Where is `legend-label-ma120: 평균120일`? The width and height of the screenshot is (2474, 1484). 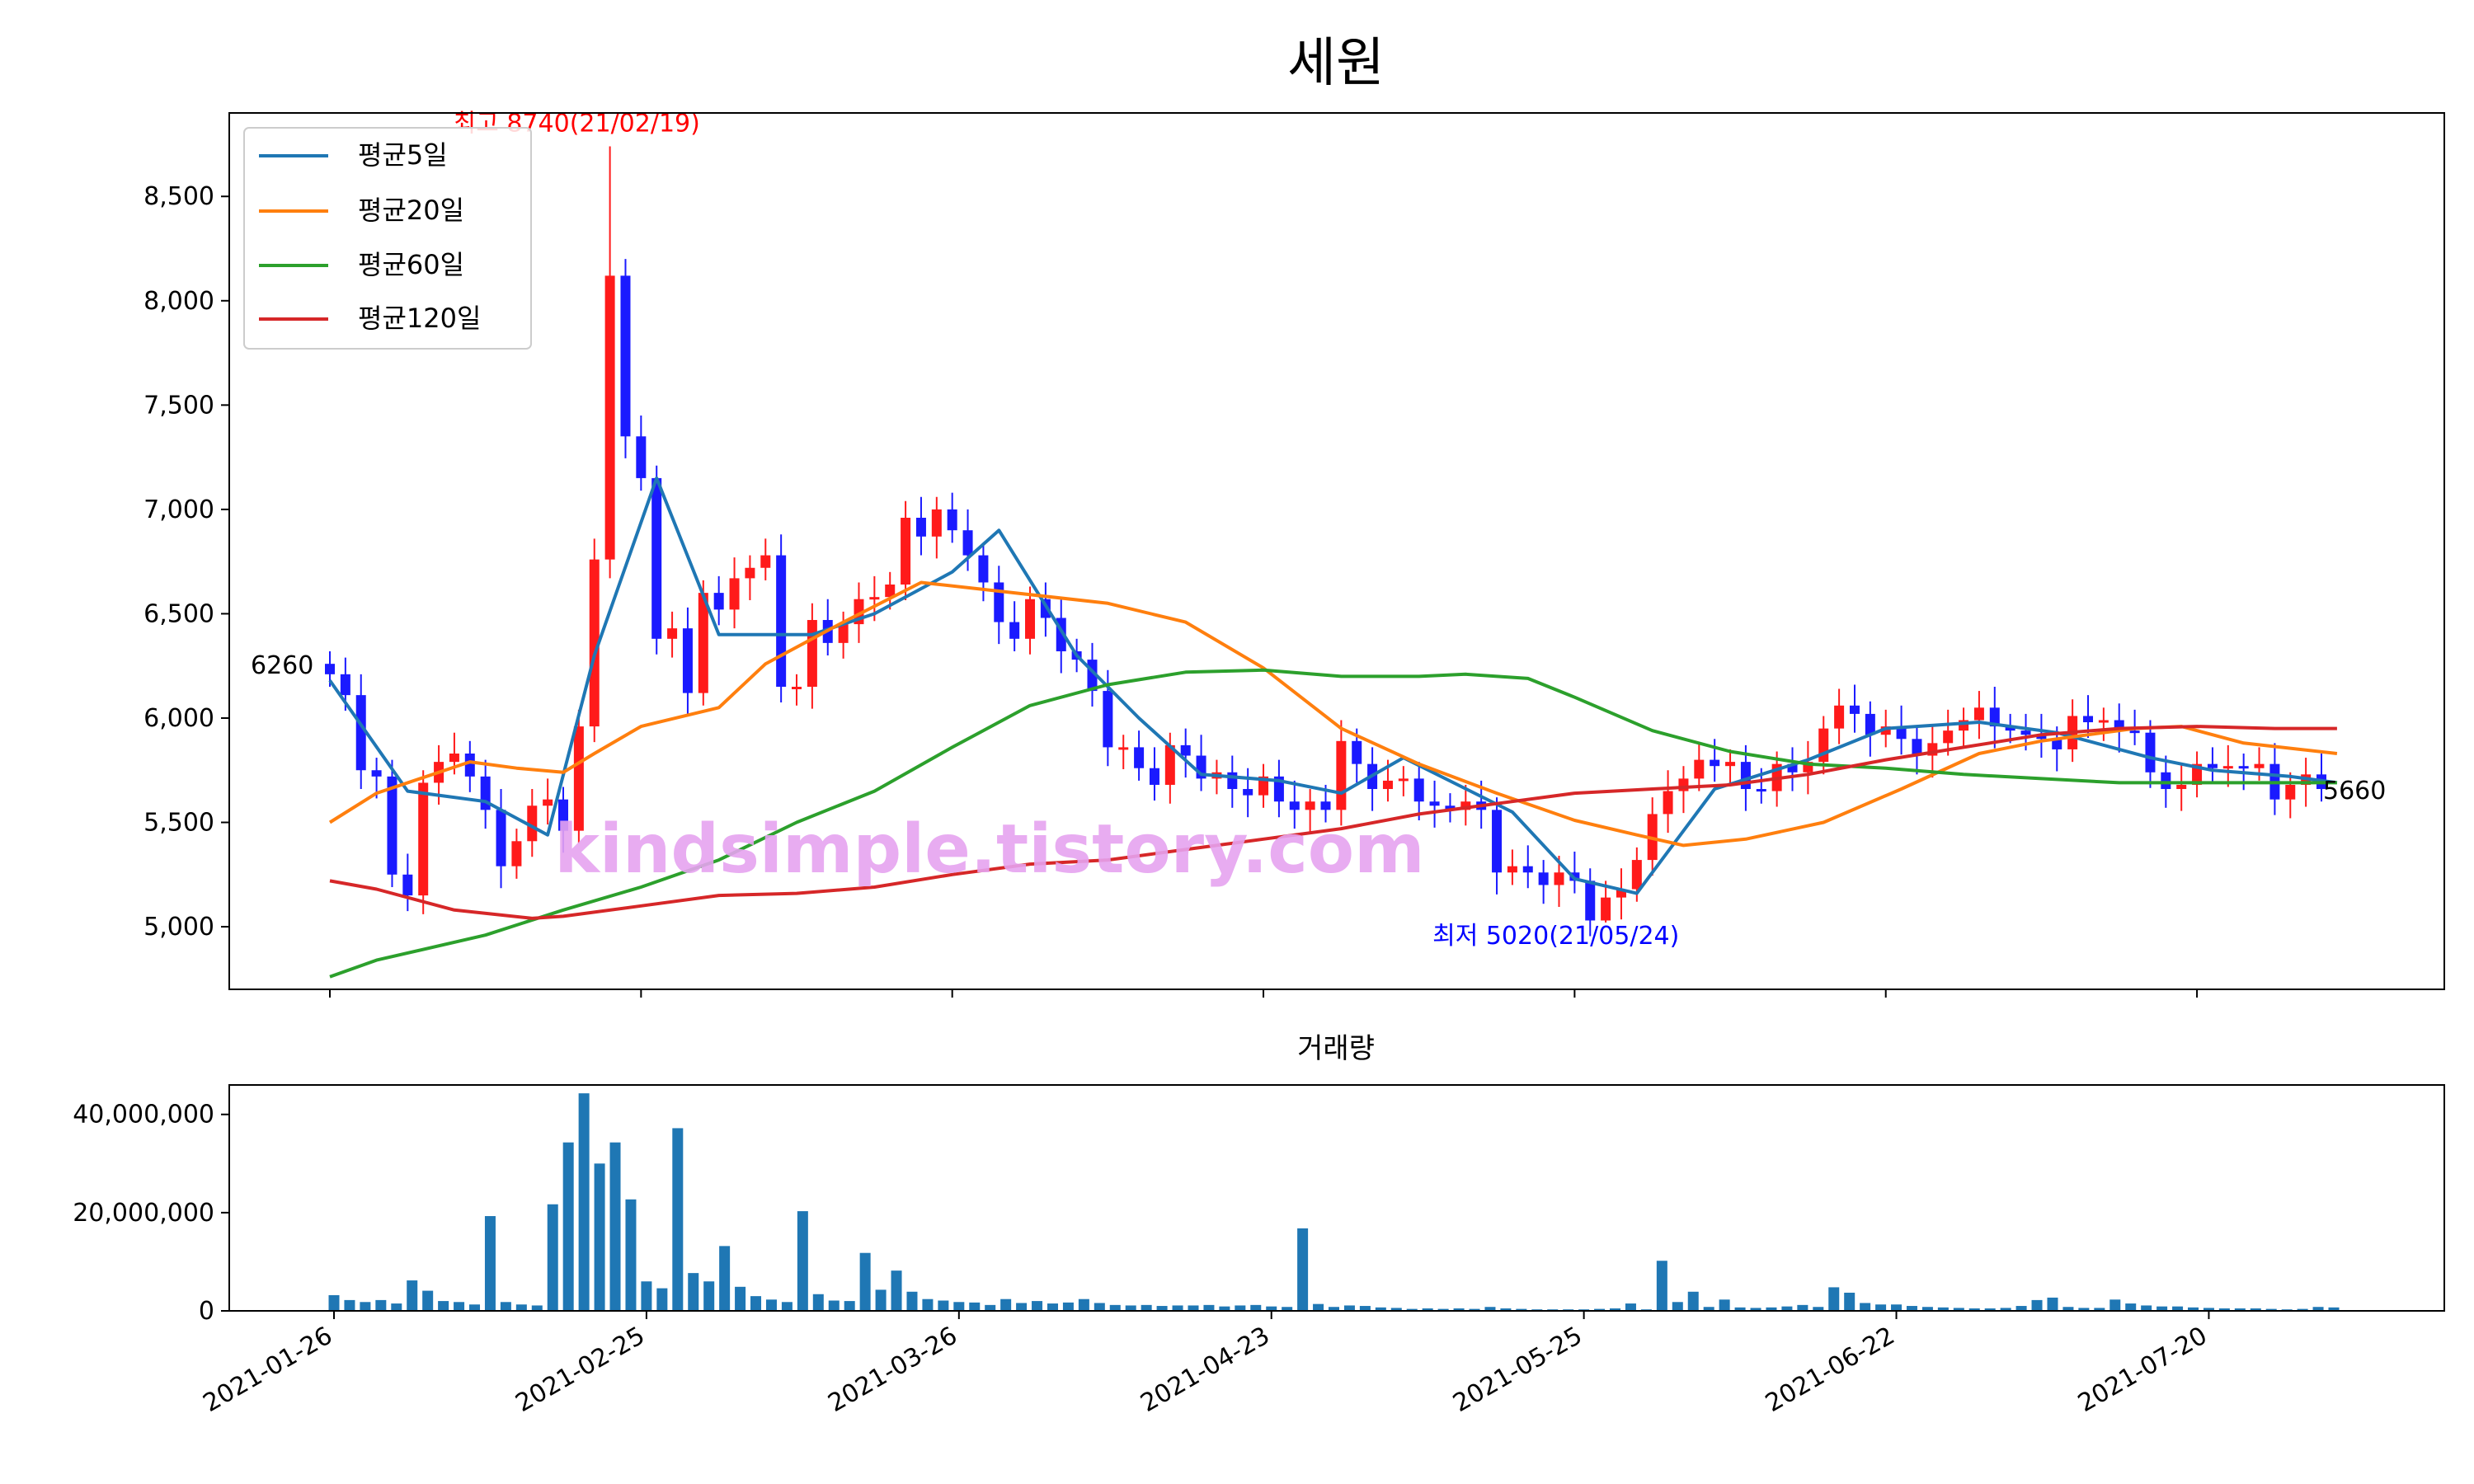
legend-label-ma120: 평균120일 is located at coordinates (419, 318).